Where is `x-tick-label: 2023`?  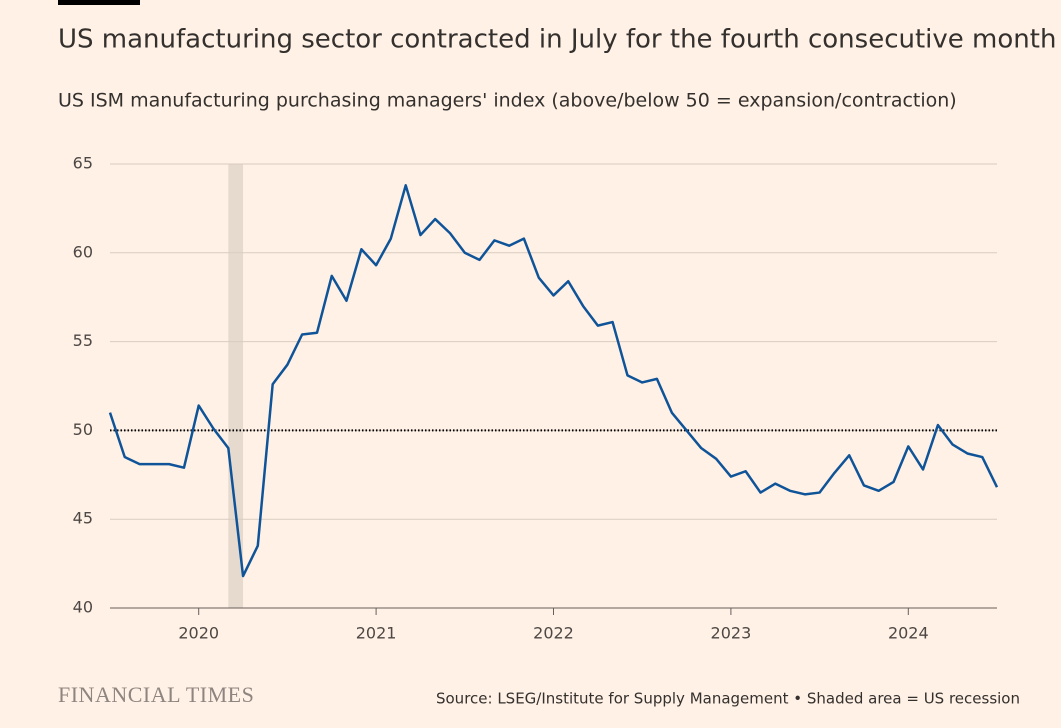 x-tick-label: 2023 is located at coordinates (731, 633).